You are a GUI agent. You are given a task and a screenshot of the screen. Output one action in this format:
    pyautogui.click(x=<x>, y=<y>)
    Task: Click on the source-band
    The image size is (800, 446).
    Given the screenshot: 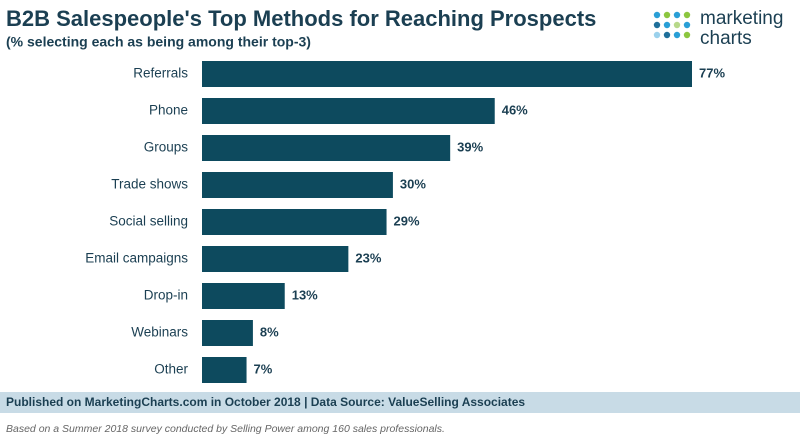 What is the action you would take?
    pyautogui.click(x=400, y=402)
    